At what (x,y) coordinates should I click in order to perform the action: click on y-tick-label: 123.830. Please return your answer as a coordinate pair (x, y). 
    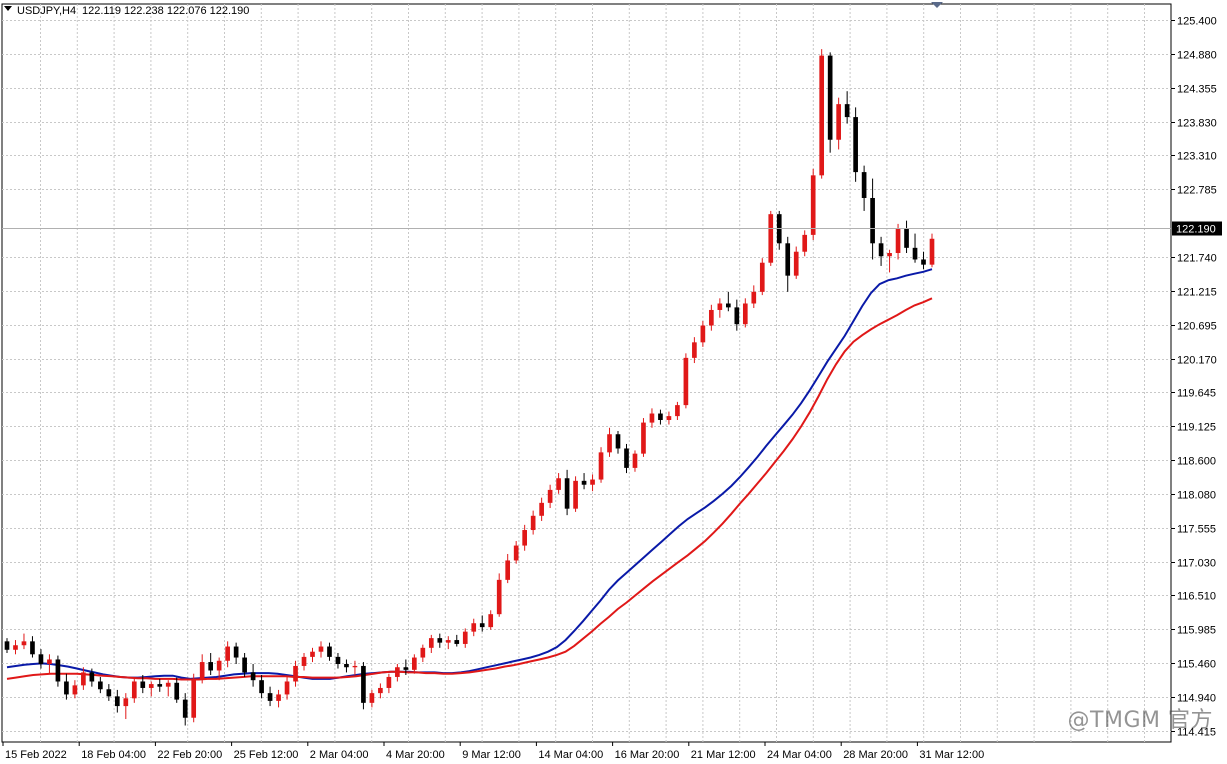
    Looking at the image, I should click on (1197, 124).